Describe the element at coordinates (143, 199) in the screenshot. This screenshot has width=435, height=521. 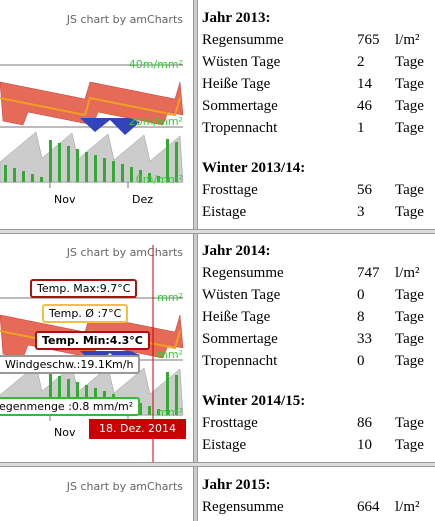
I see `month-label: Dez` at that location.